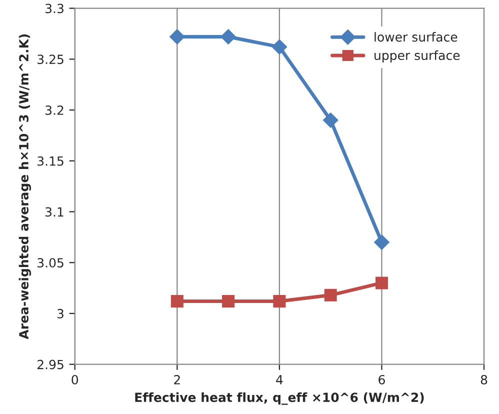 This screenshot has height=414, width=499. I want to click on y-tick-label: 3.2, so click(55, 110).